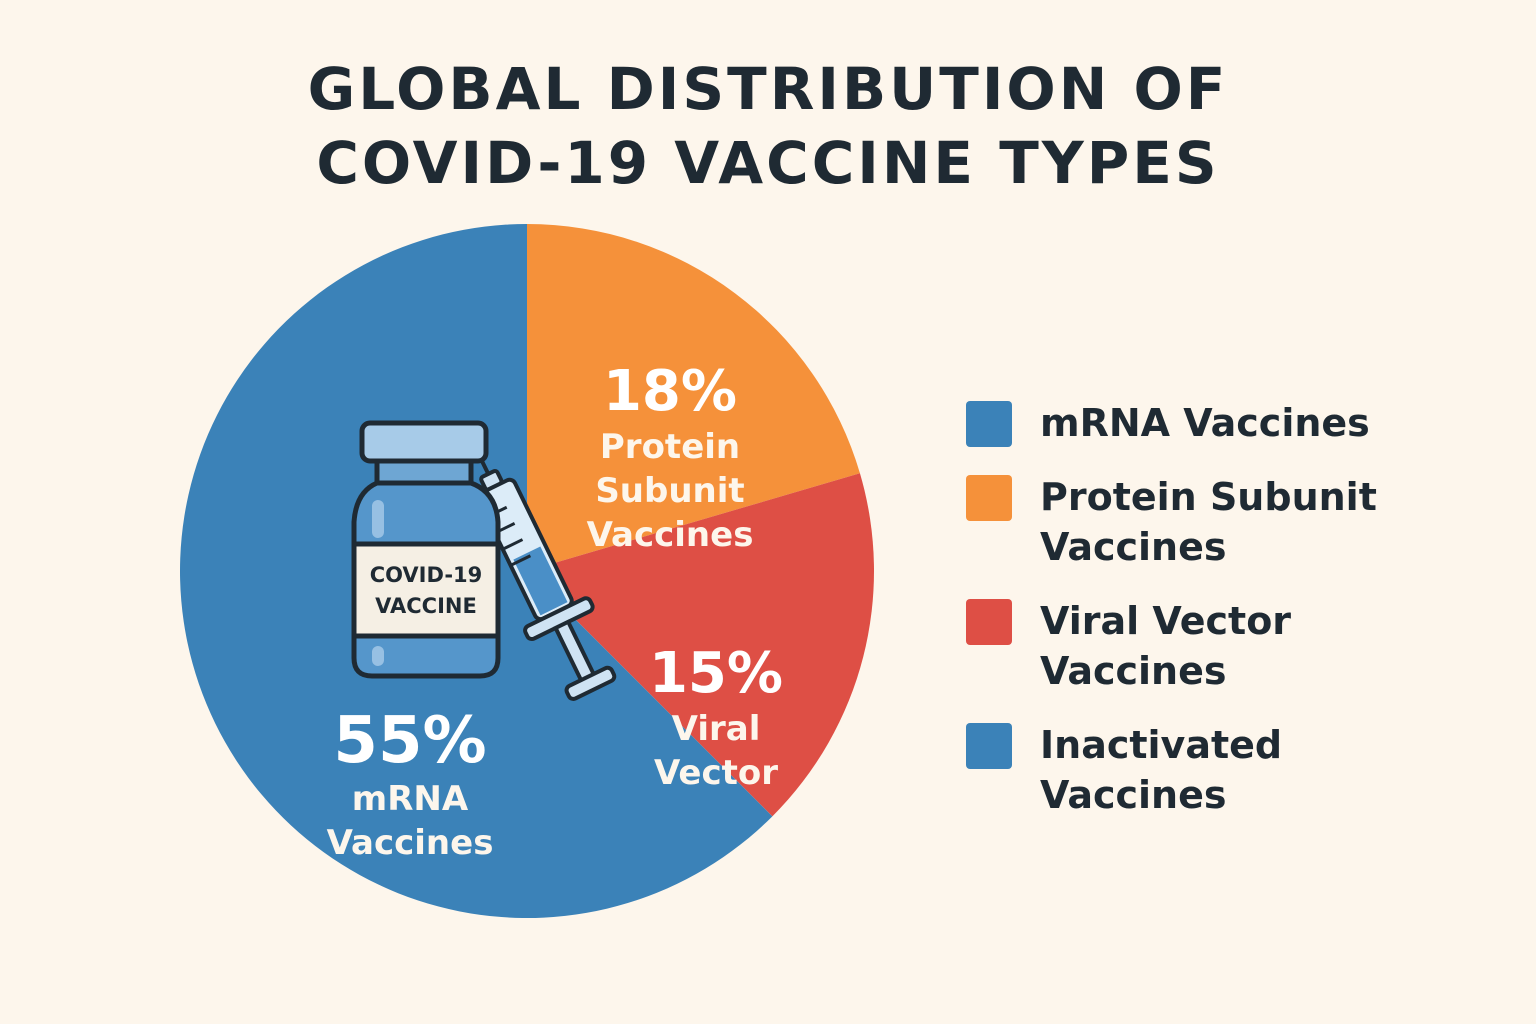 The width and height of the screenshot is (1536, 1024). I want to click on slice-name-label: Subunit, so click(669, 491).